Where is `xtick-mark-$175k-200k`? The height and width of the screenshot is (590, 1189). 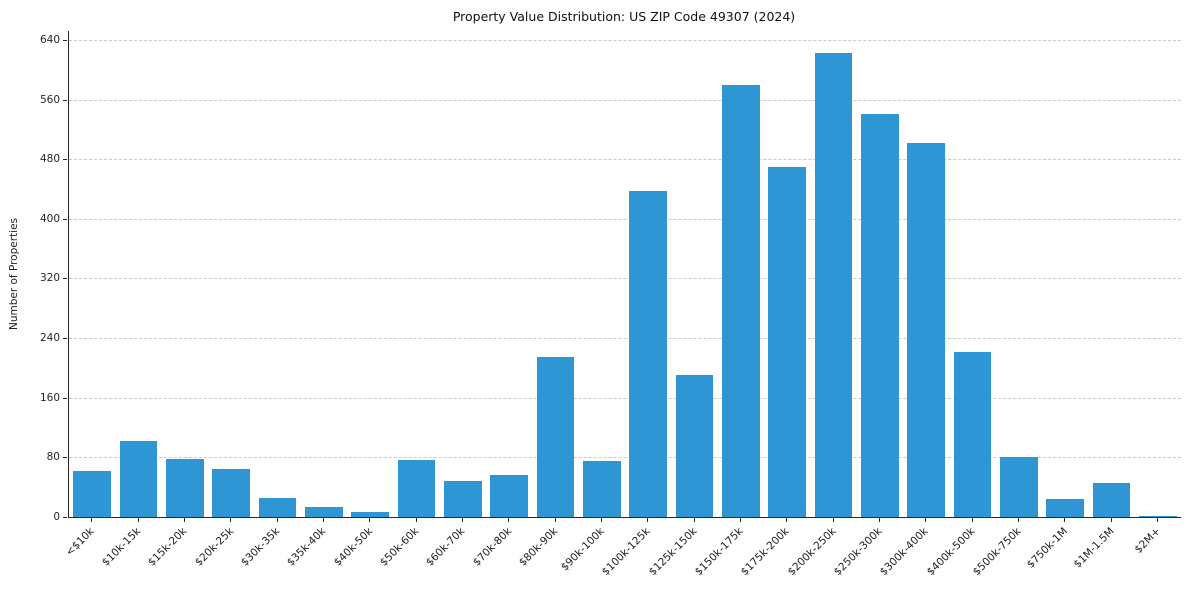 xtick-mark-$175k-200k is located at coordinates (787, 520).